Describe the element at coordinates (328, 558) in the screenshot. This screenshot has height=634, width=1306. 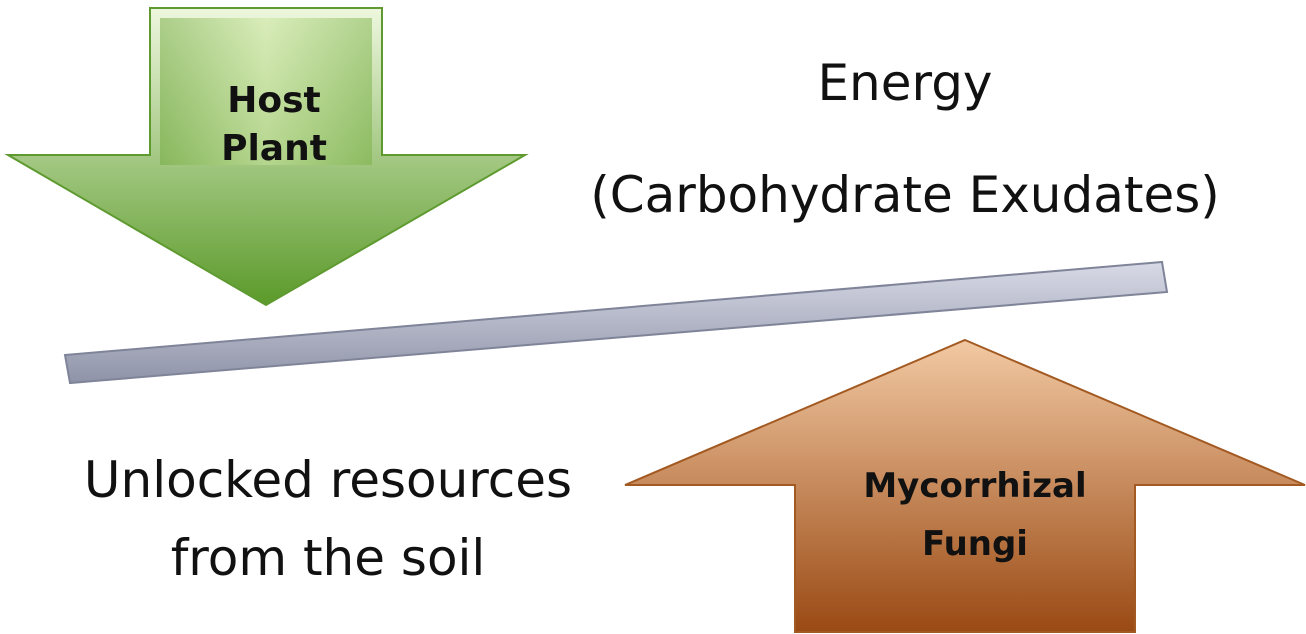
I see `text-line: from the soil` at that location.